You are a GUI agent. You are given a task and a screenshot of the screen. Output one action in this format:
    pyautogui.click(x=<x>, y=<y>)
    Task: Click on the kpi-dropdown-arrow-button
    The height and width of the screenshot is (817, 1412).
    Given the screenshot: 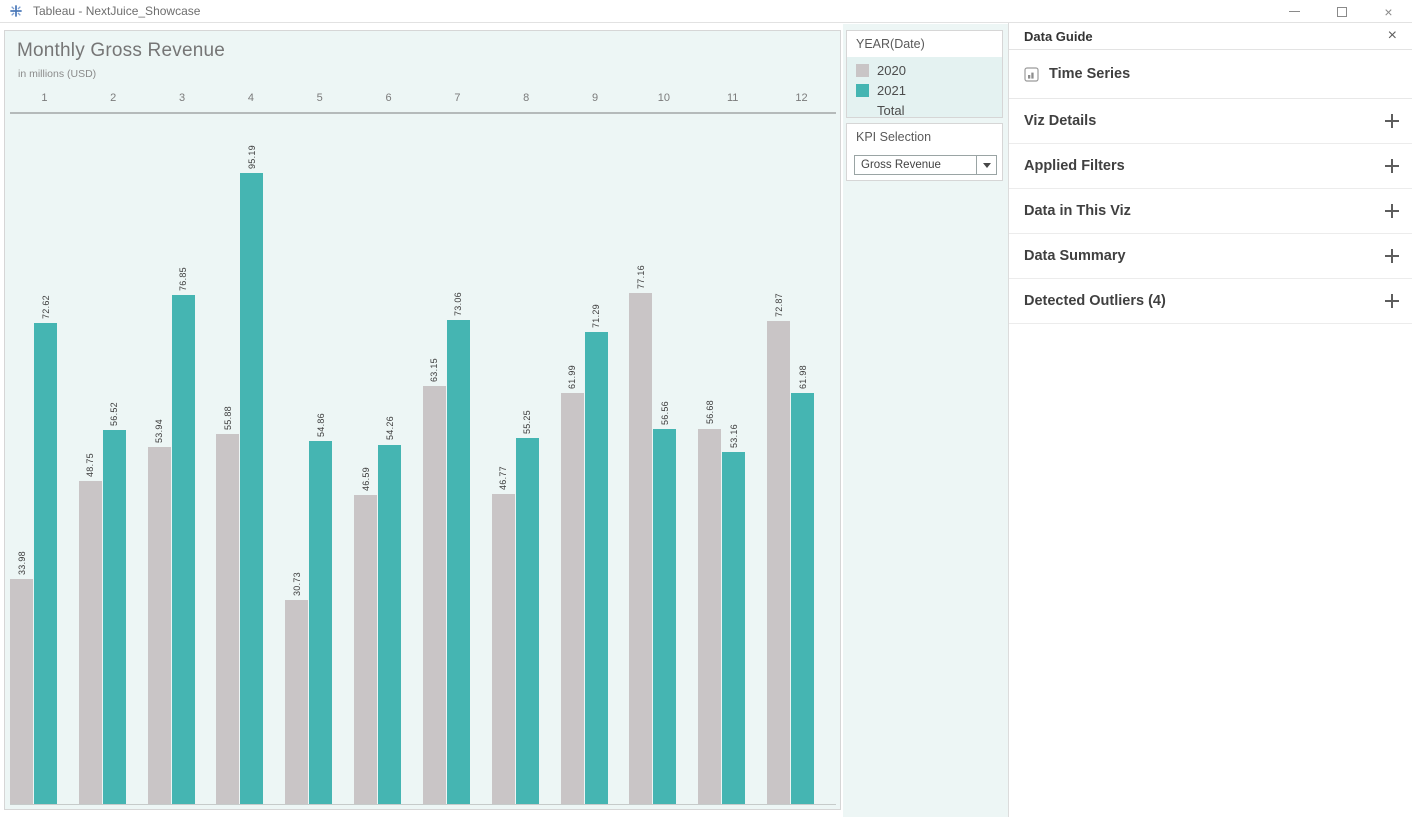 What is the action you would take?
    pyautogui.click(x=986, y=165)
    